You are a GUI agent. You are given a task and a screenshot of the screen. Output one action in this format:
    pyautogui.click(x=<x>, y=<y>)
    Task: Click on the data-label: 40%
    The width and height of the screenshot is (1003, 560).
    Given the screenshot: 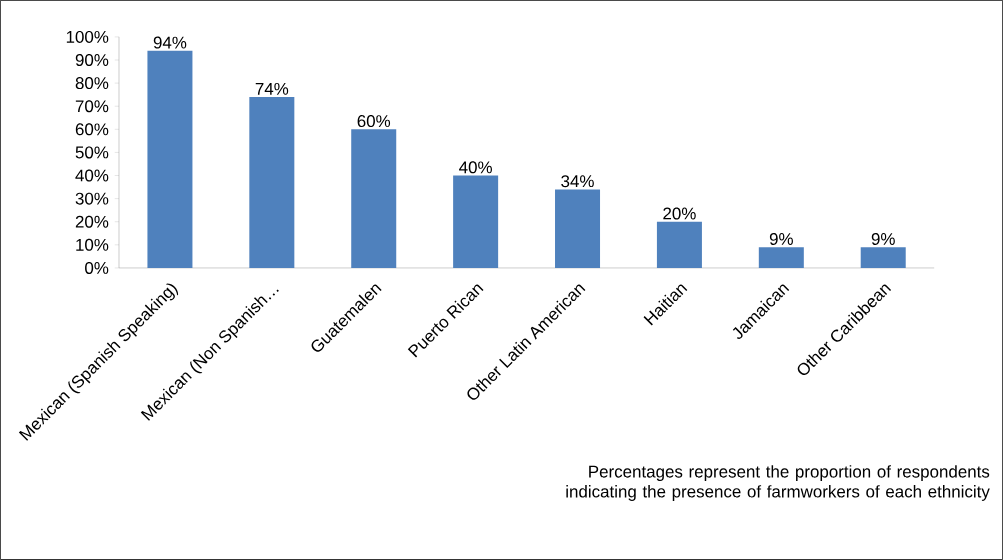 What is the action you would take?
    pyautogui.click(x=475, y=167)
    